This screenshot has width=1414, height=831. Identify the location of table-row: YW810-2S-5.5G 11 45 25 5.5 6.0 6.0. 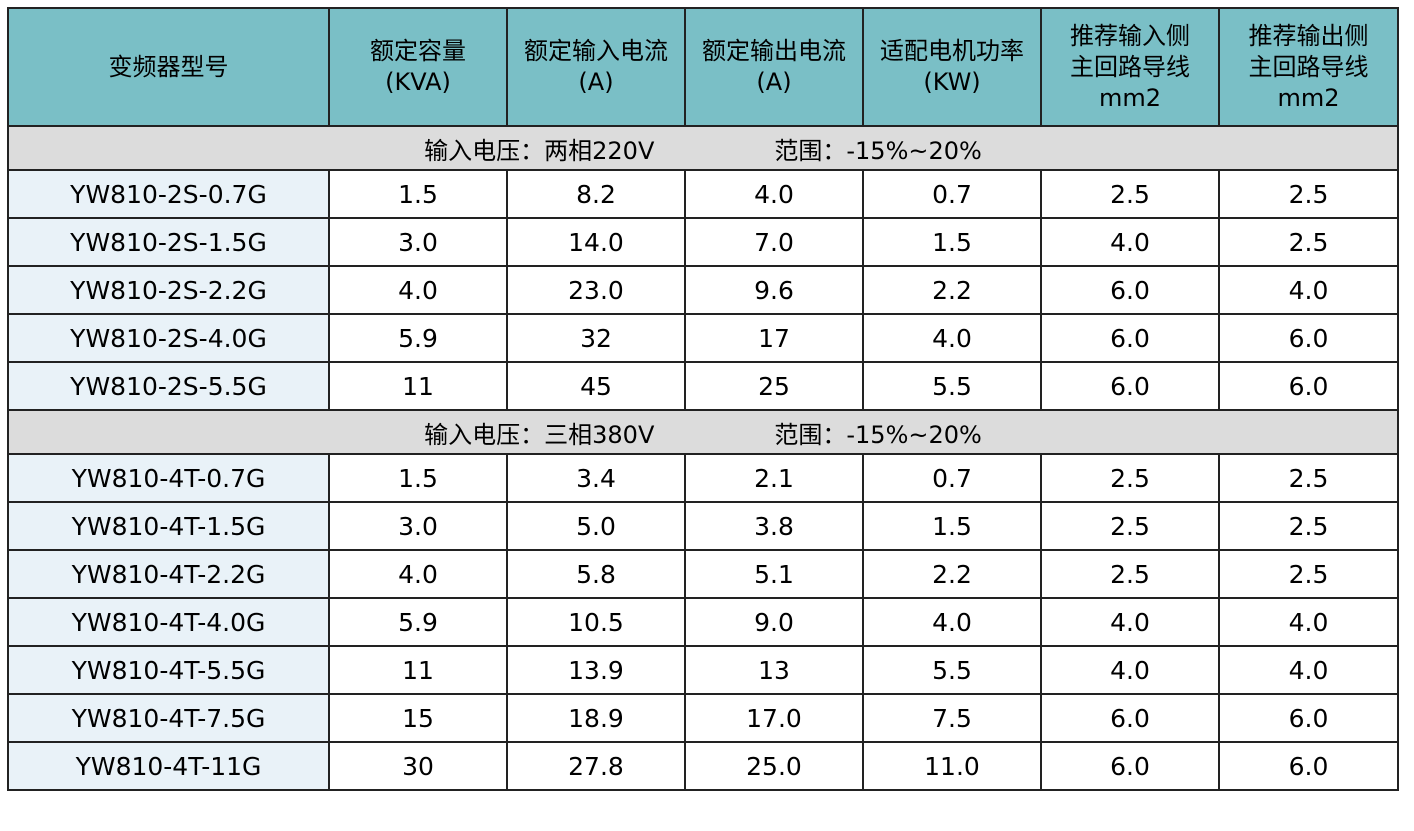
(703, 386).